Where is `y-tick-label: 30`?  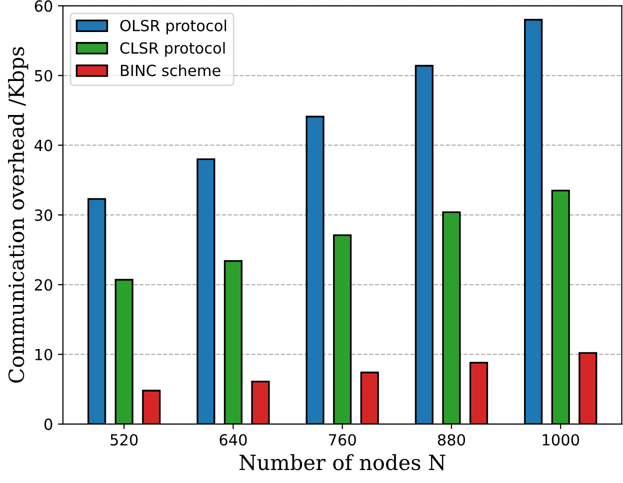 y-tick-label: 30 is located at coordinates (43, 215).